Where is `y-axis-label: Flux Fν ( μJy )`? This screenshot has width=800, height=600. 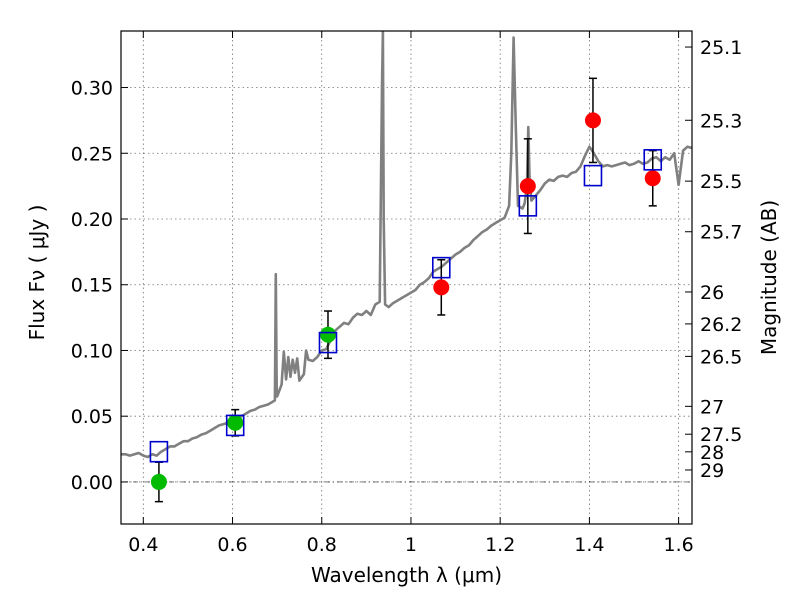 y-axis-label: Flux Fν ( μJy ) is located at coordinates (37, 273).